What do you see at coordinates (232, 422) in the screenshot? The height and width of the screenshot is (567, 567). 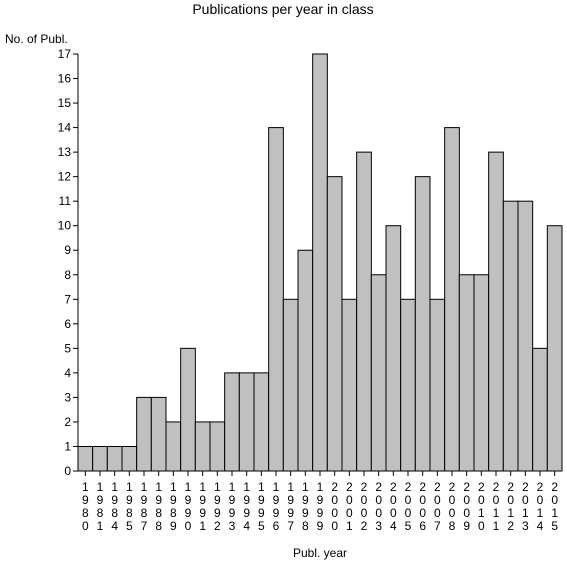 I see `bar-1993` at bounding box center [232, 422].